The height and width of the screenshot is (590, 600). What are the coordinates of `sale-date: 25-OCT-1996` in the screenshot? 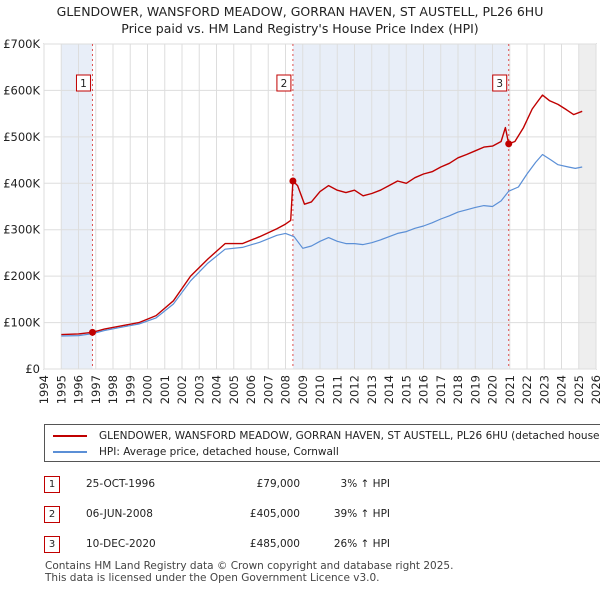 It's located at (120, 484).